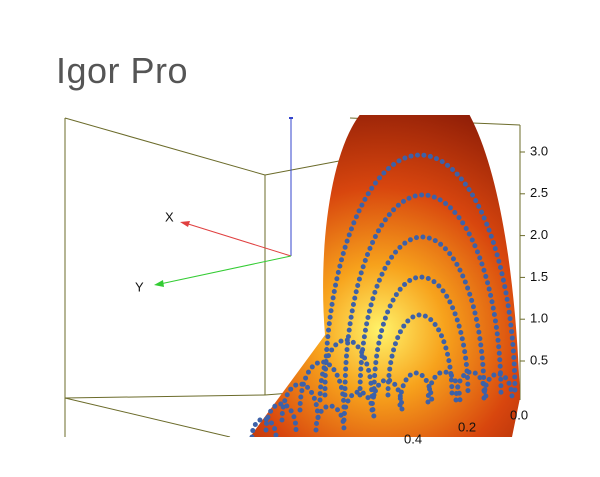  What do you see at coordinates (534, 255) in the screenshot?
I see `z-axis: 3.0 2.5 2.0 1.5 1.0 0.5` at bounding box center [534, 255].